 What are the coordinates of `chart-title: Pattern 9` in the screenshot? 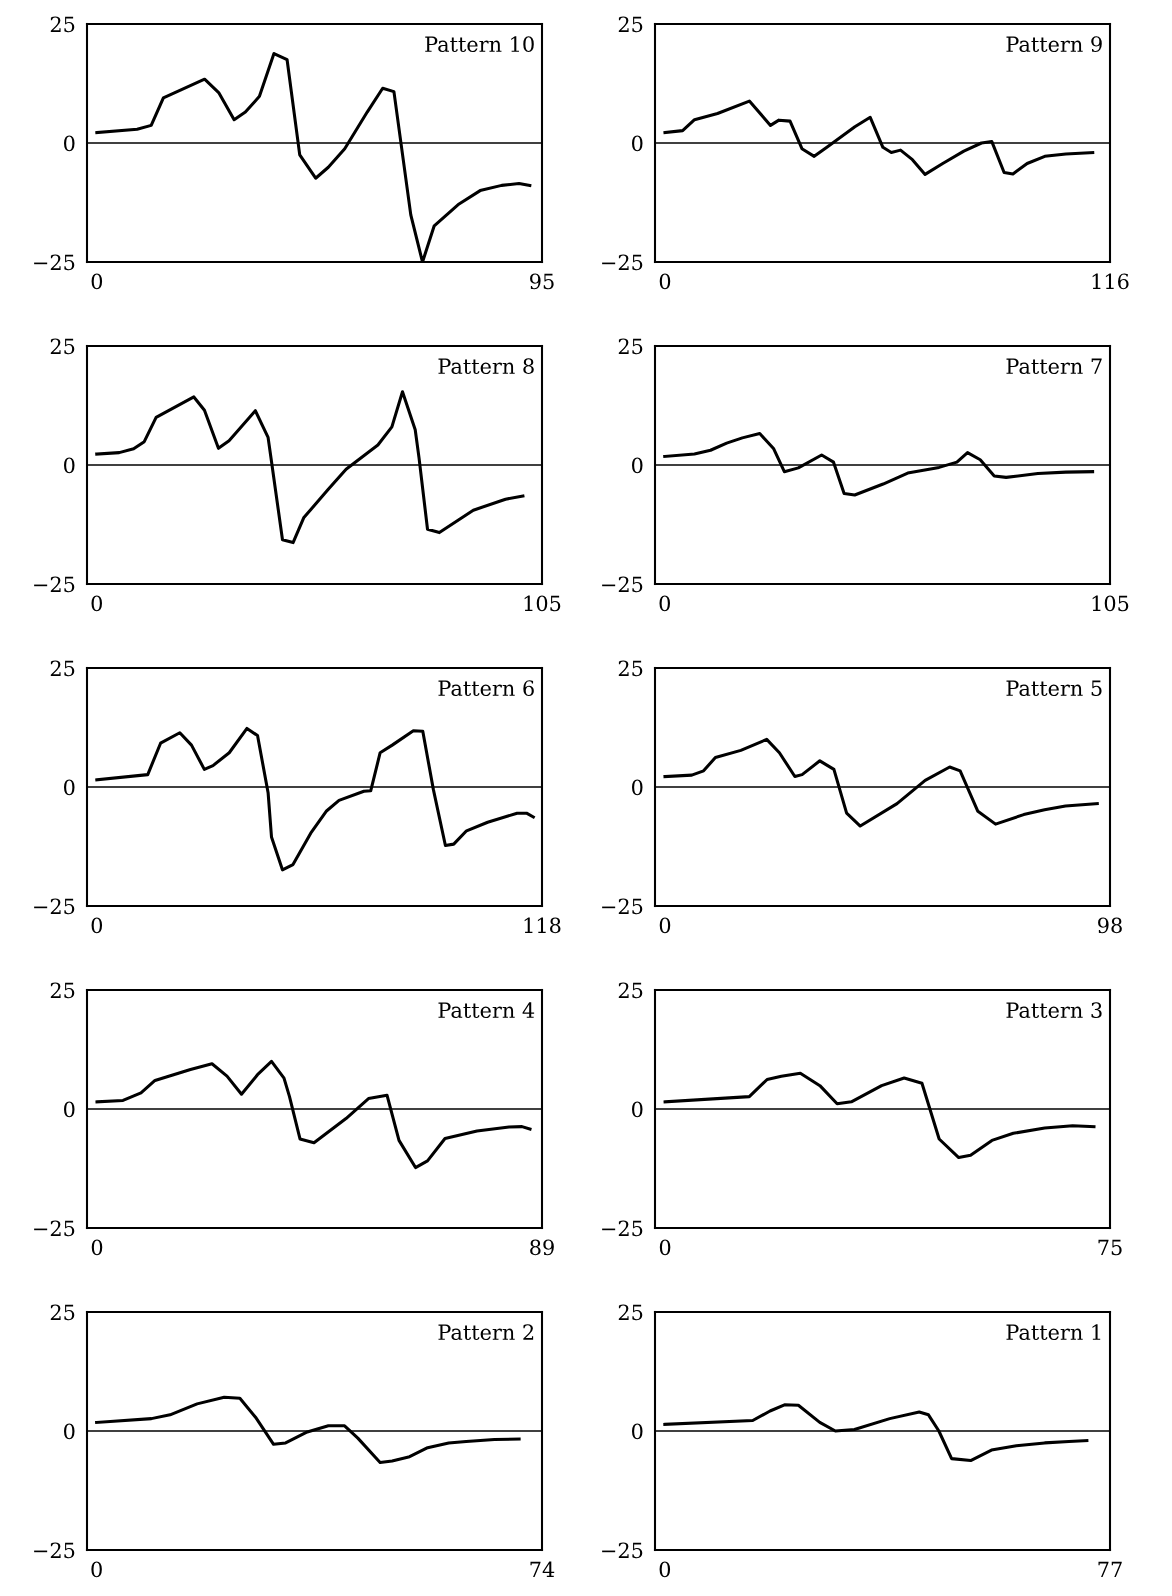 It's located at (1054, 44).